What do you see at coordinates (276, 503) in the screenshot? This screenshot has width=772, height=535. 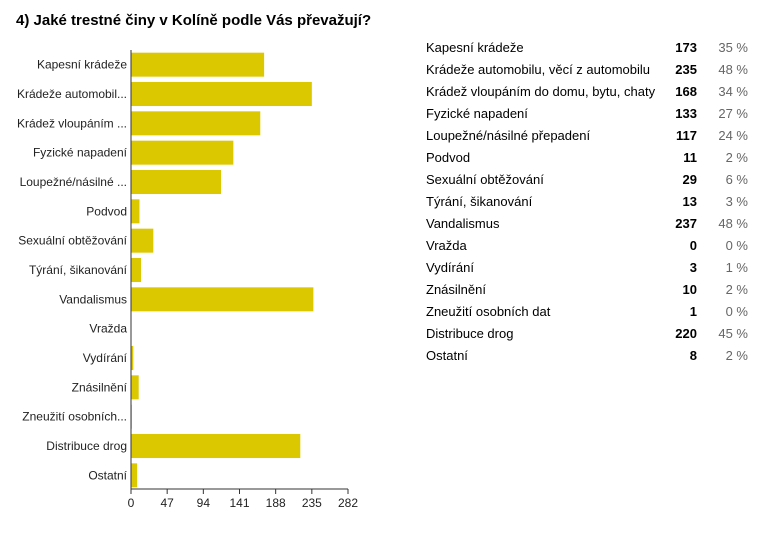 I see `x-tick-label: 188` at bounding box center [276, 503].